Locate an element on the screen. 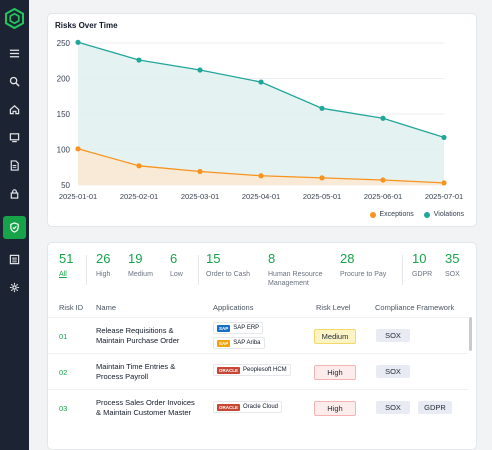 The width and height of the screenshot is (492, 450). stat-gdpr: 10 GDPR is located at coordinates (422, 265).